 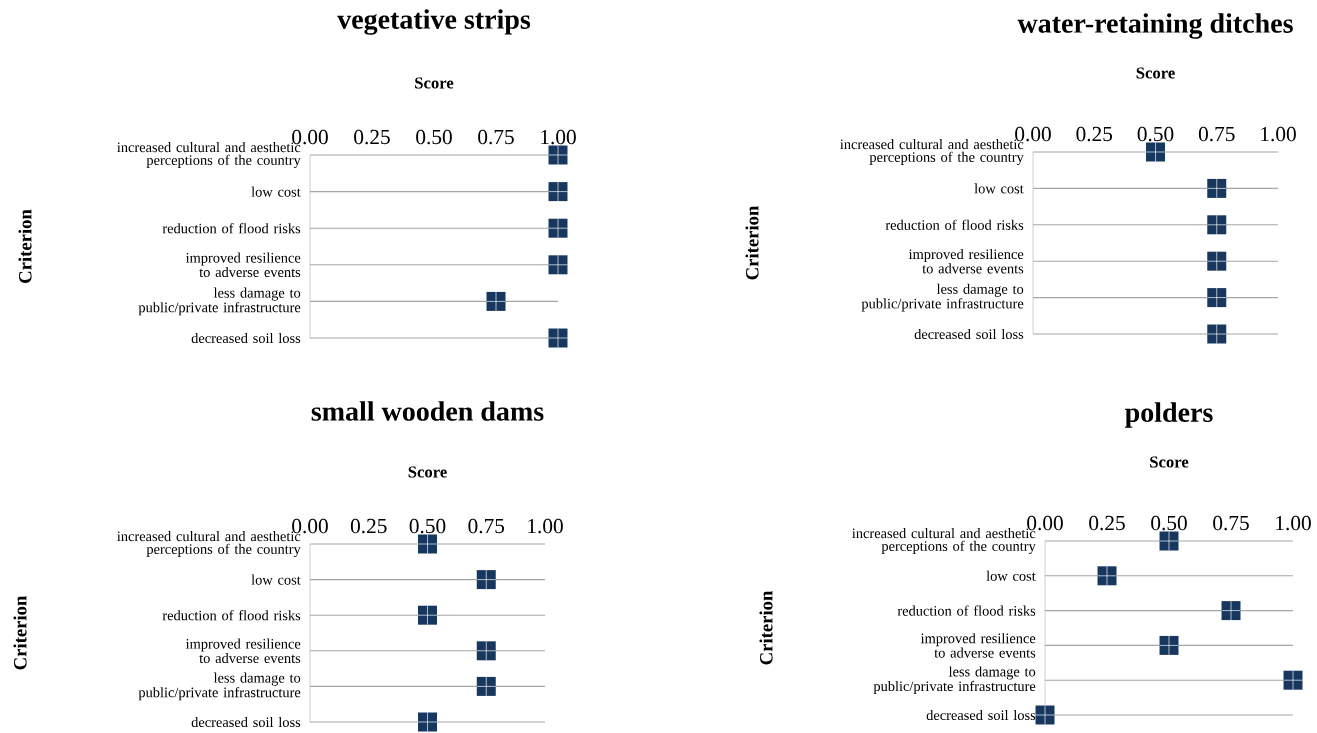 What do you see at coordinates (1155, 26) in the screenshot?
I see `chart-title: water-retaining ditches` at bounding box center [1155, 26].